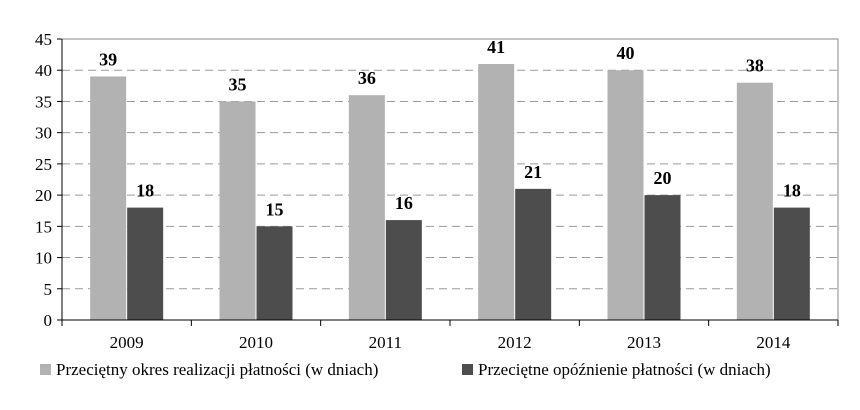  I want to click on x-tick-label-2011: 2011, so click(385, 342).